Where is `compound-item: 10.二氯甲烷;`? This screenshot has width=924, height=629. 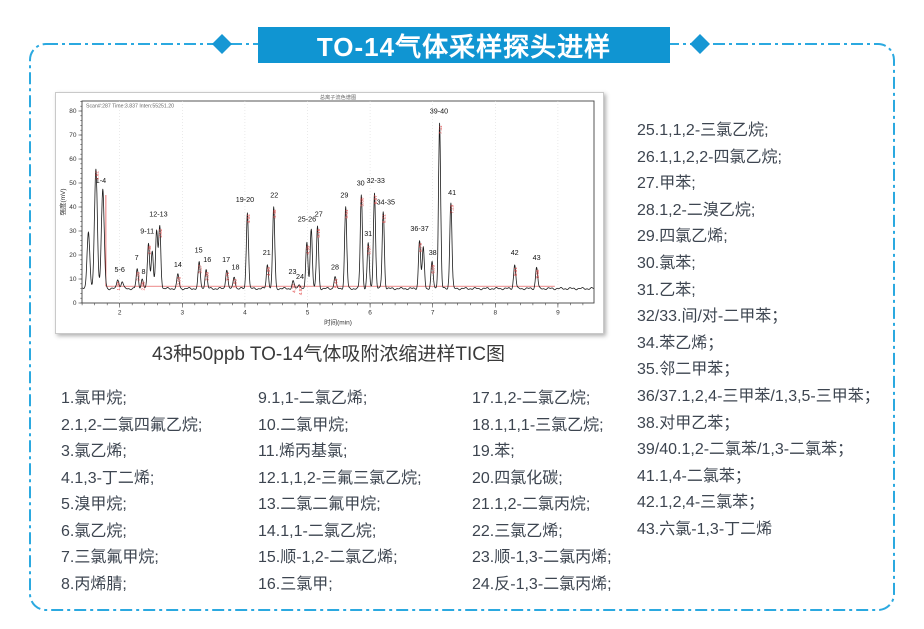
compound-item: 10.二氯甲烷; is located at coordinates (303, 425).